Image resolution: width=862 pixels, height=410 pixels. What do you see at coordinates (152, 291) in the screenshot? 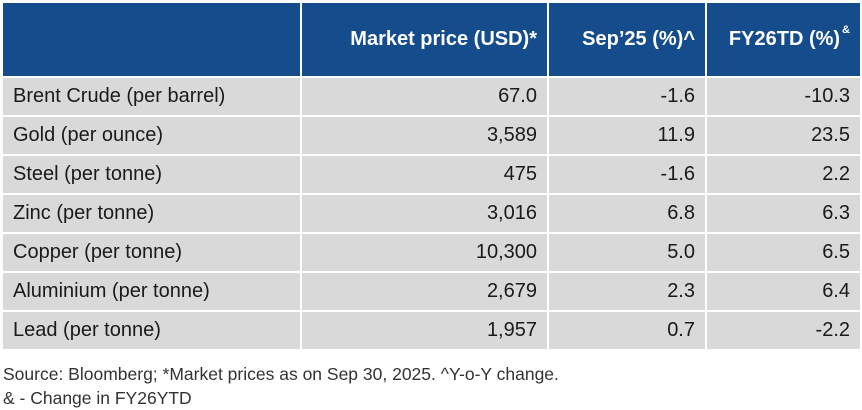
I see `cell-commodity: Aluminium (per tonne)` at bounding box center [152, 291].